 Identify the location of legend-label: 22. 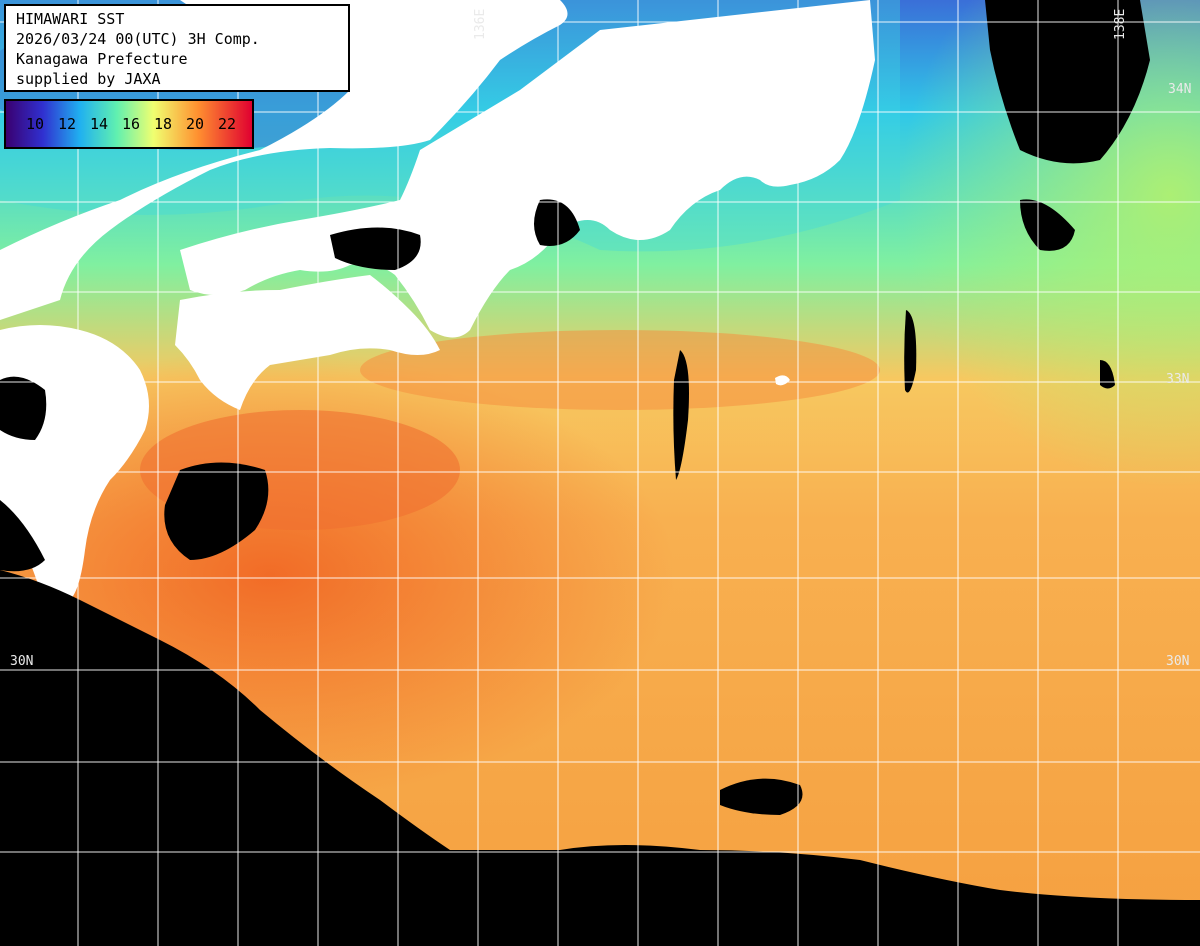
(227, 124).